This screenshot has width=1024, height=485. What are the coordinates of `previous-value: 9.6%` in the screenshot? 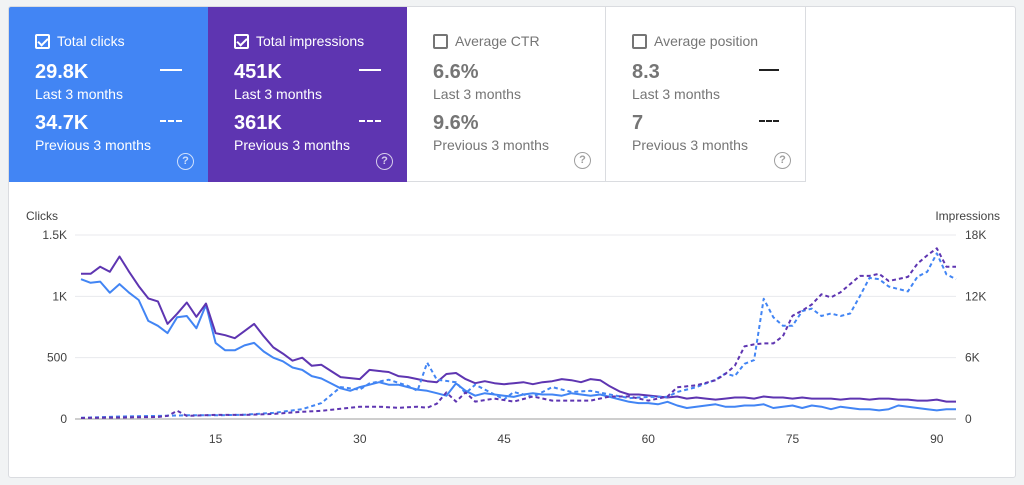 It's located at (456, 123).